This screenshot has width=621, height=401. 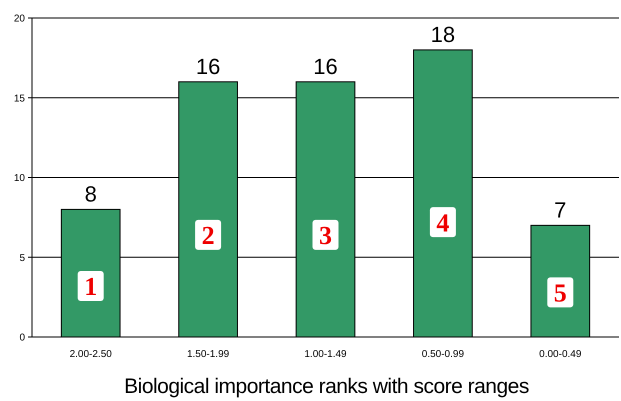 I want to click on x-tick-label: 0.50-0.99, so click(x=443, y=354).